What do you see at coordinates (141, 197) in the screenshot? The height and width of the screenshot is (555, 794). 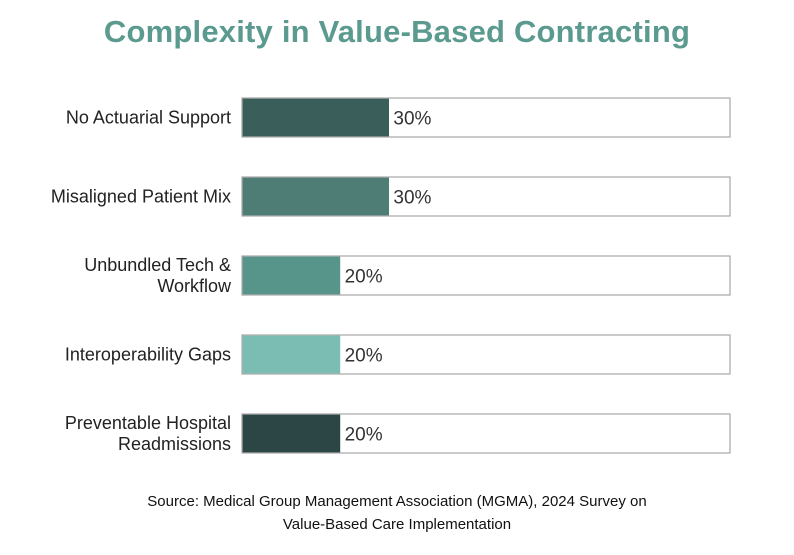 I see `category-label: Misaligned Patient Mix` at bounding box center [141, 197].